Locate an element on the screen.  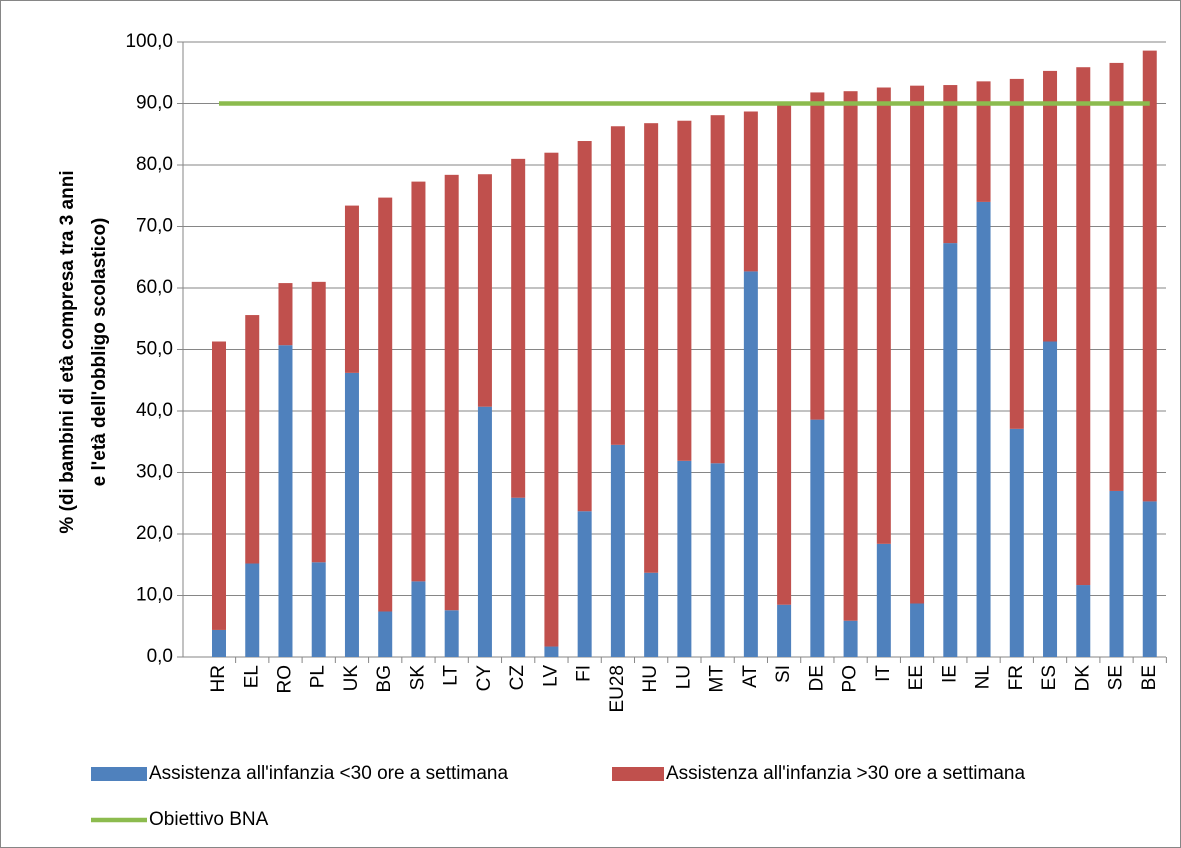
x-tick-label: EL is located at coordinates (251, 676).